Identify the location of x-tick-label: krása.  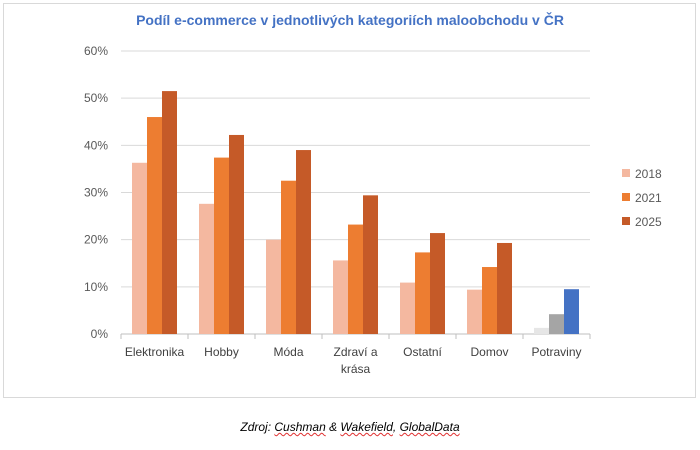
(356, 369).